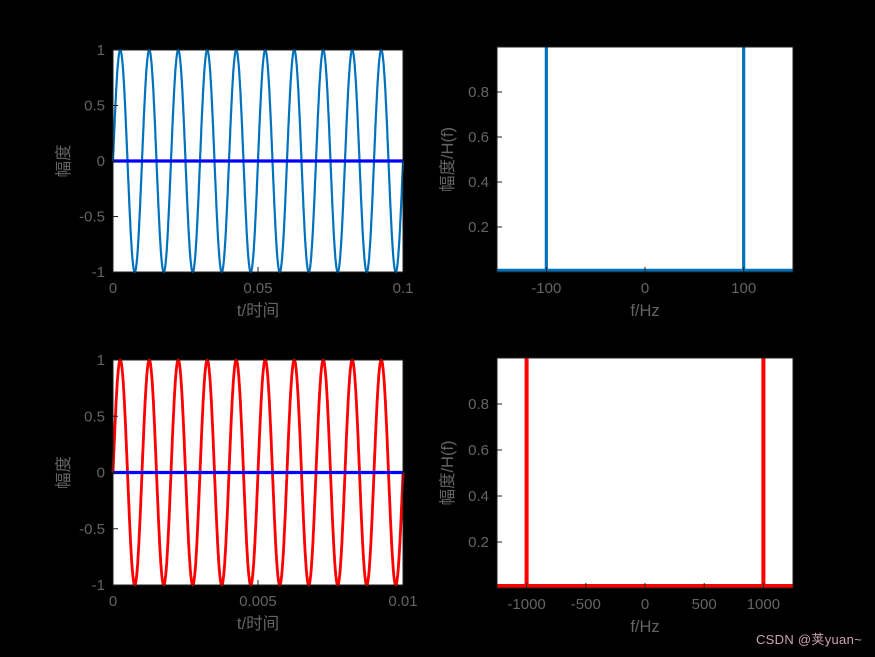 Image resolution: width=875 pixels, height=657 pixels. I want to click on x-tick-label: 0.1, so click(403, 288).